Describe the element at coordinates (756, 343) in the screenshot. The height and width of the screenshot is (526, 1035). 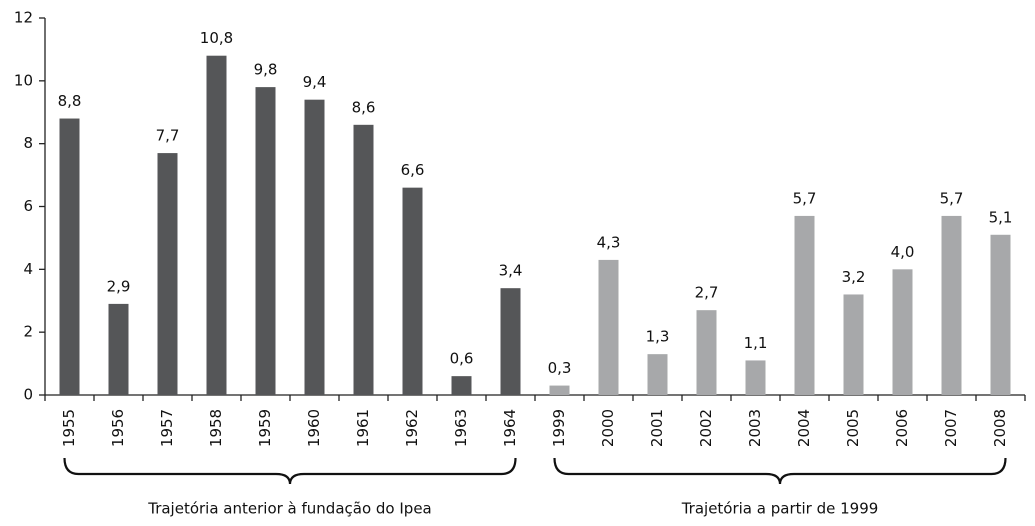
I see `value-label: 1,1` at that location.